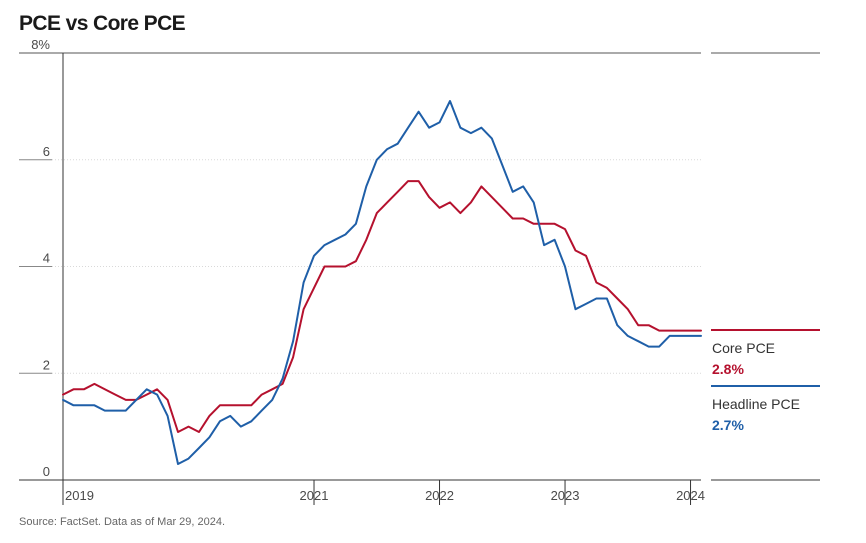 The height and width of the screenshot is (543, 866). What do you see at coordinates (743, 348) in the screenshot?
I see `legend-label-core-pce: Core PCE` at bounding box center [743, 348].